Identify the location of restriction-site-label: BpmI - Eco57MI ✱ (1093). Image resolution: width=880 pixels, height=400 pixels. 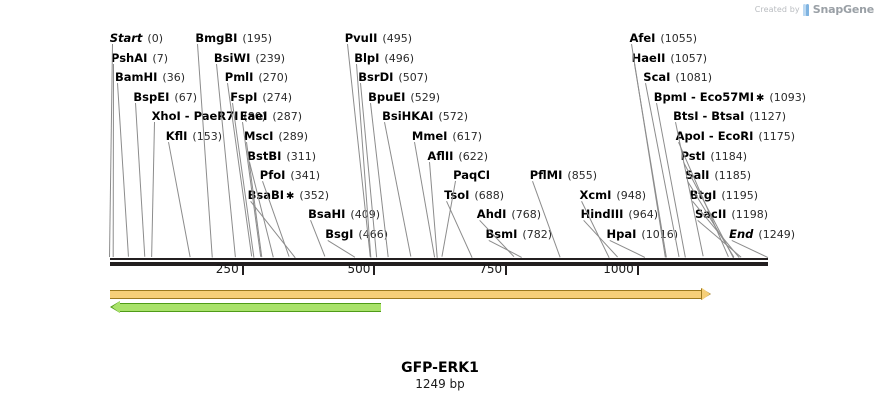
(730, 98).